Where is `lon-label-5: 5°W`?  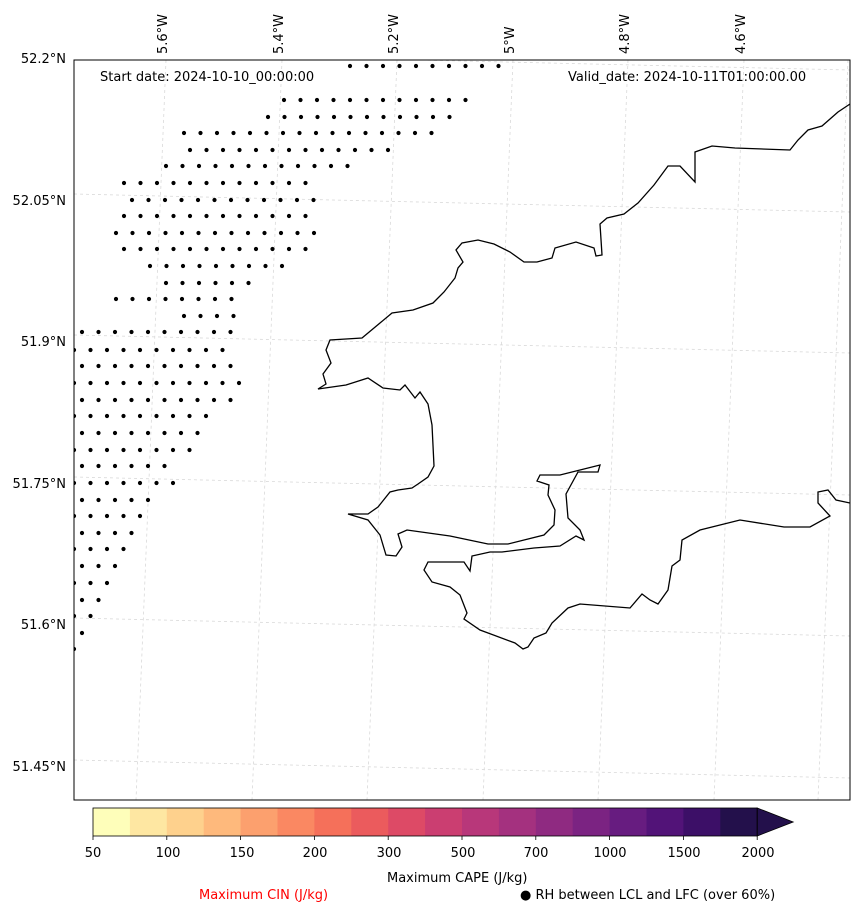 lon-label-5: 5°W is located at coordinates (510, 40).